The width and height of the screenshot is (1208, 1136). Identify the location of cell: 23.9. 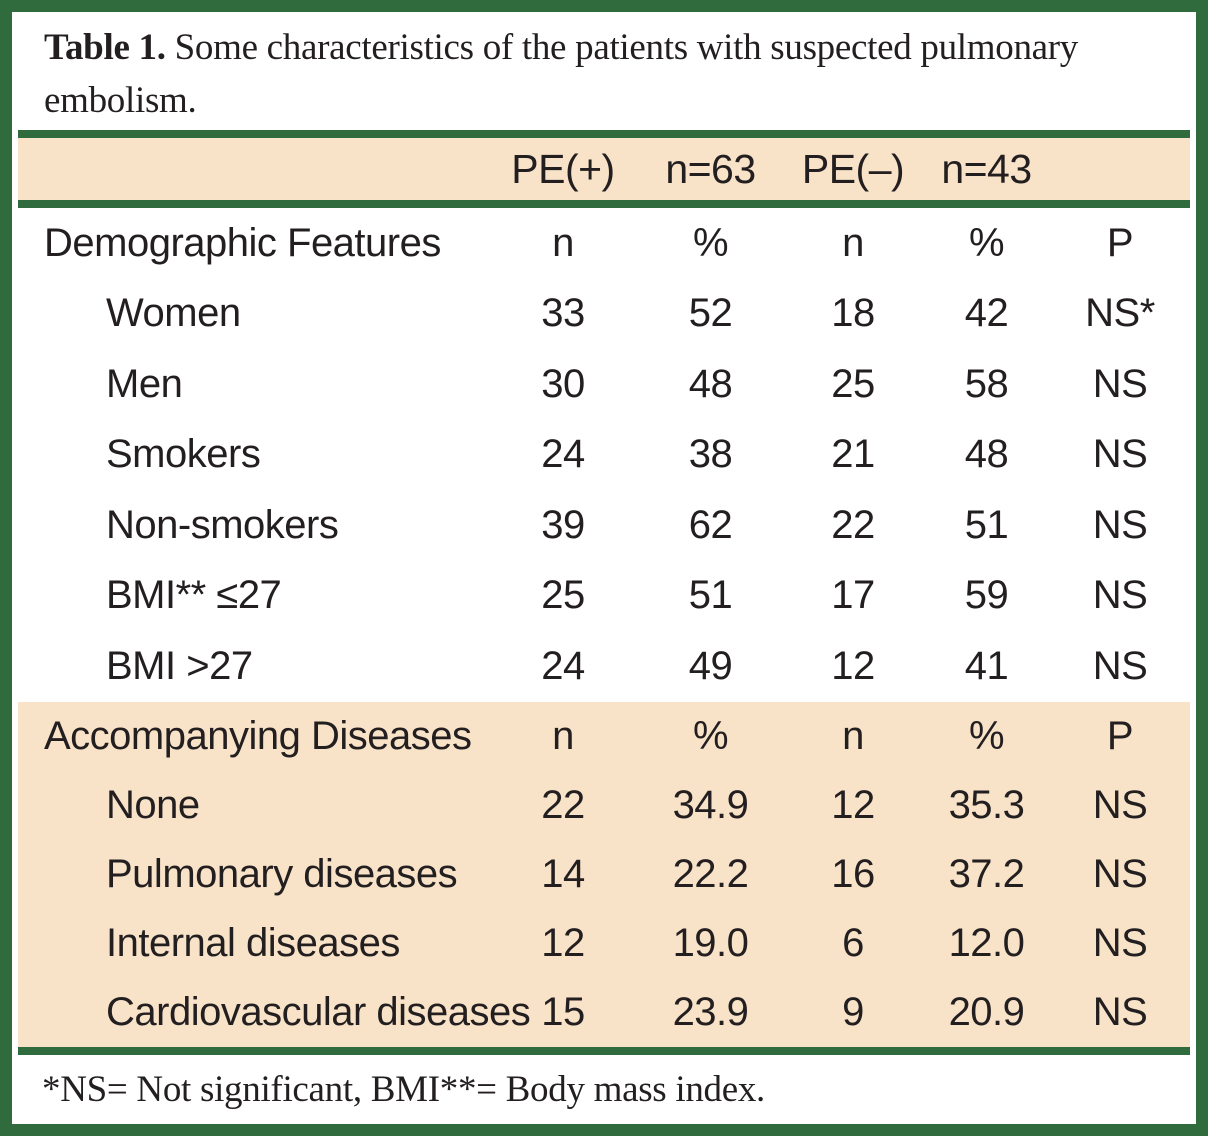
(710, 1012).